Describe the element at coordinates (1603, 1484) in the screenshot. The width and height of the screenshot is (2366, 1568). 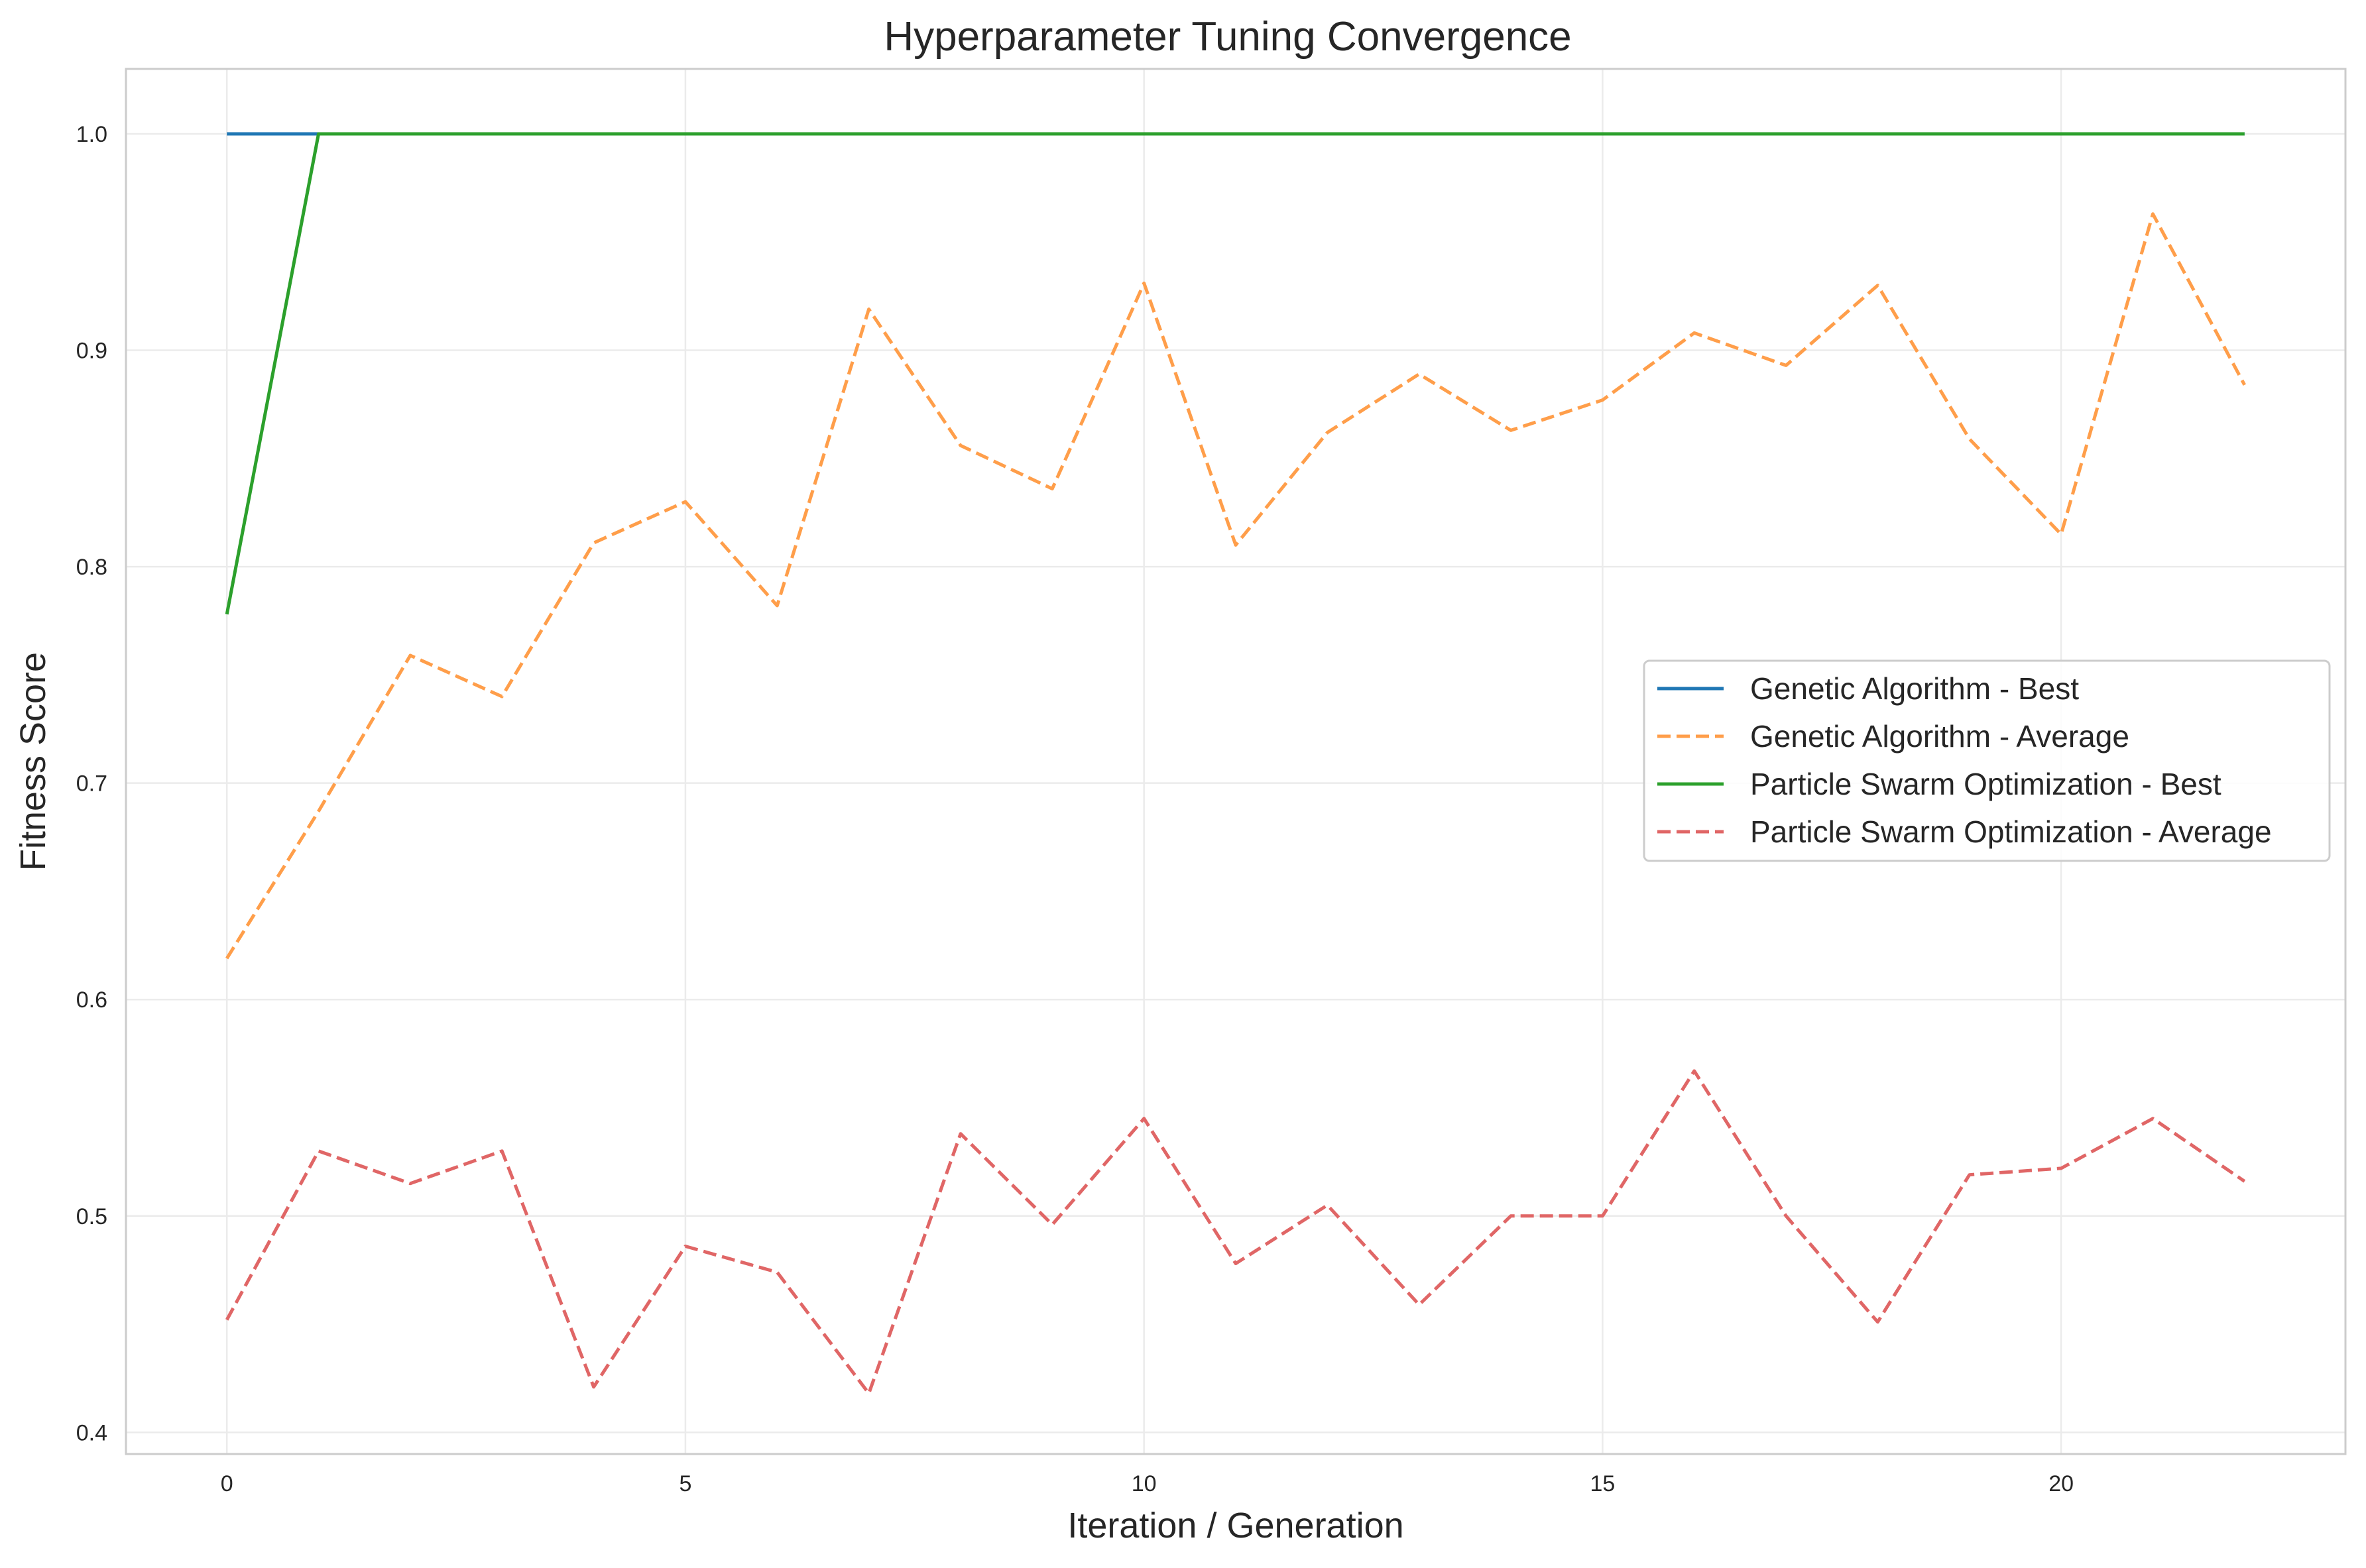
I see `x-tick-label: 15` at that location.